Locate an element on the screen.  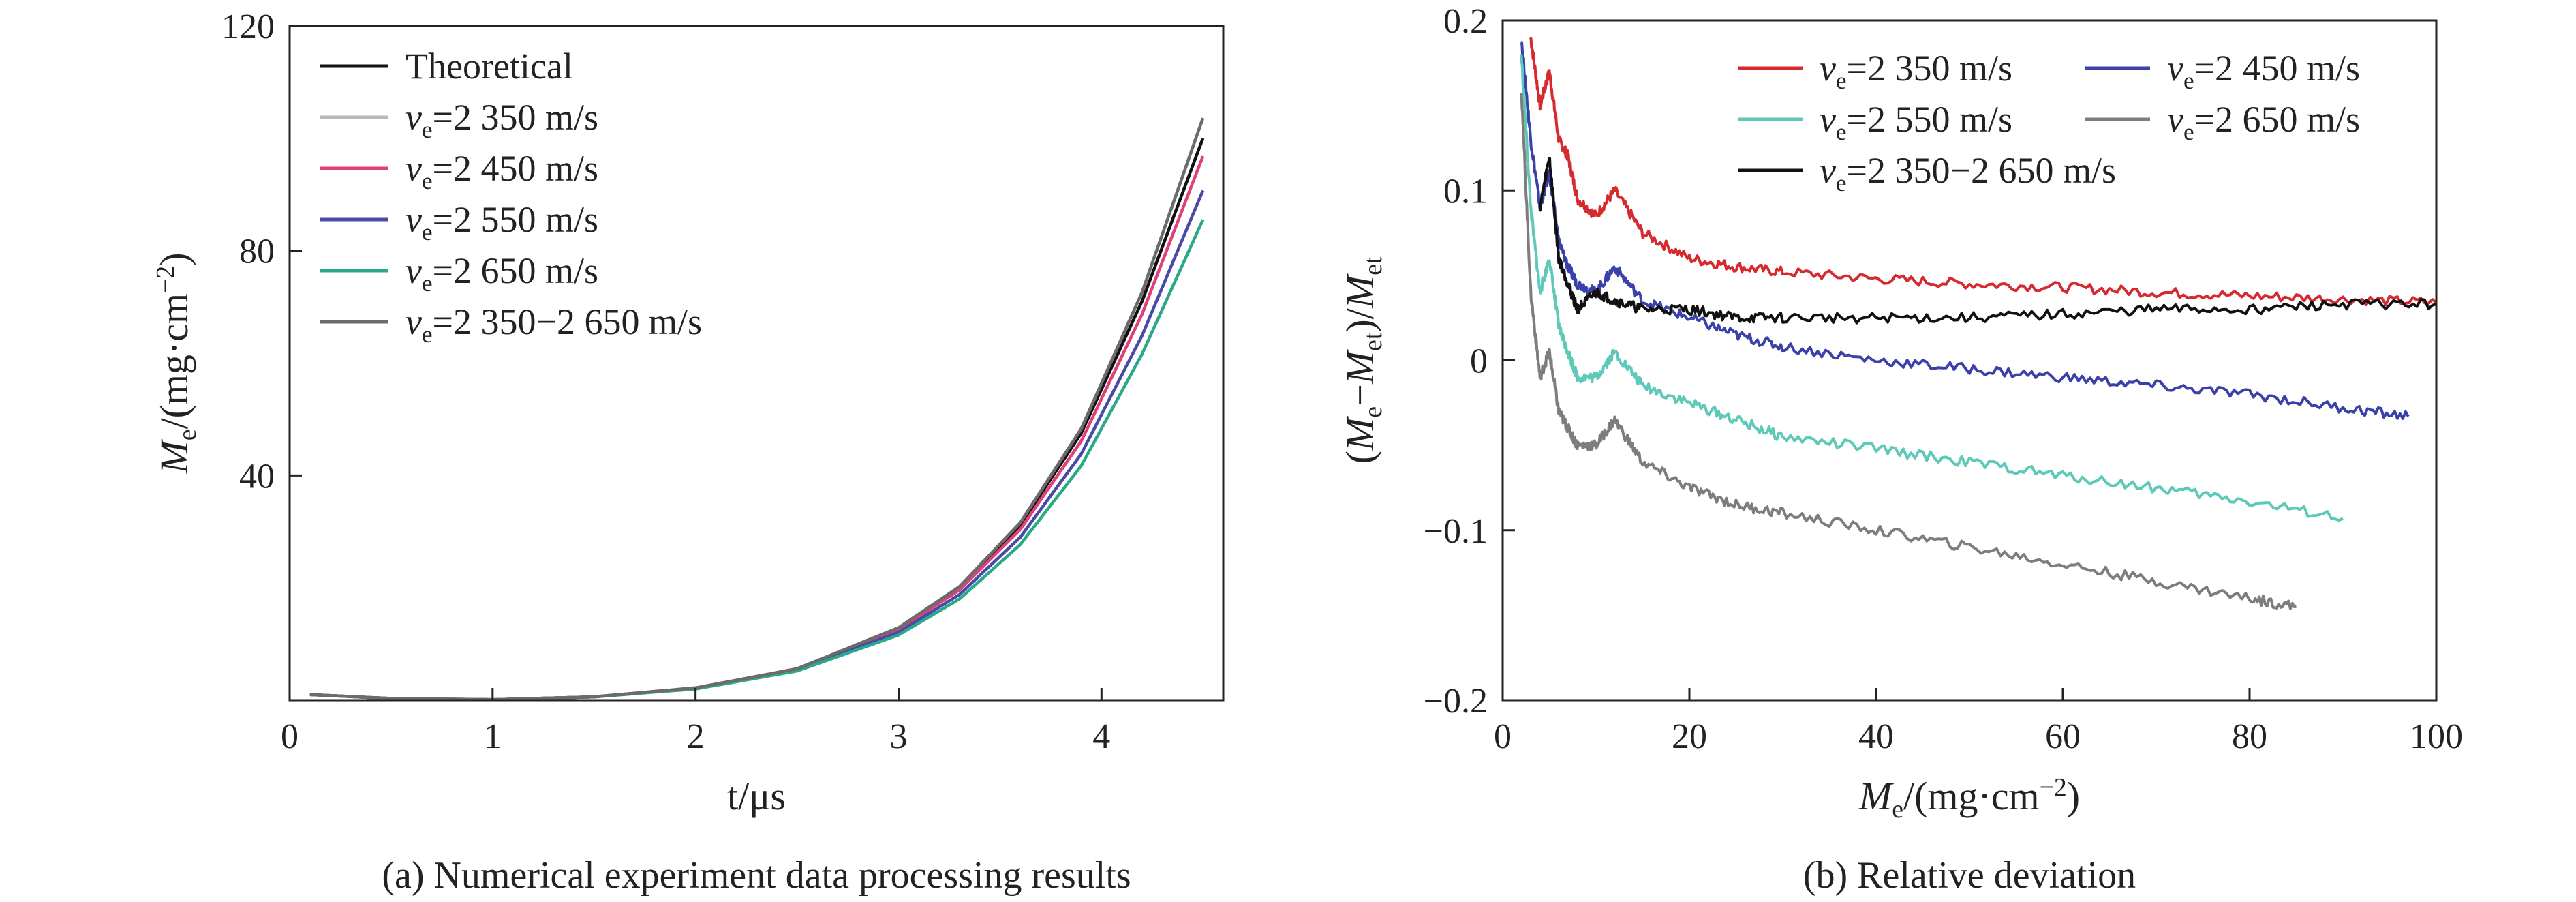
x-tick-label: 100 is located at coordinates (2436, 736).